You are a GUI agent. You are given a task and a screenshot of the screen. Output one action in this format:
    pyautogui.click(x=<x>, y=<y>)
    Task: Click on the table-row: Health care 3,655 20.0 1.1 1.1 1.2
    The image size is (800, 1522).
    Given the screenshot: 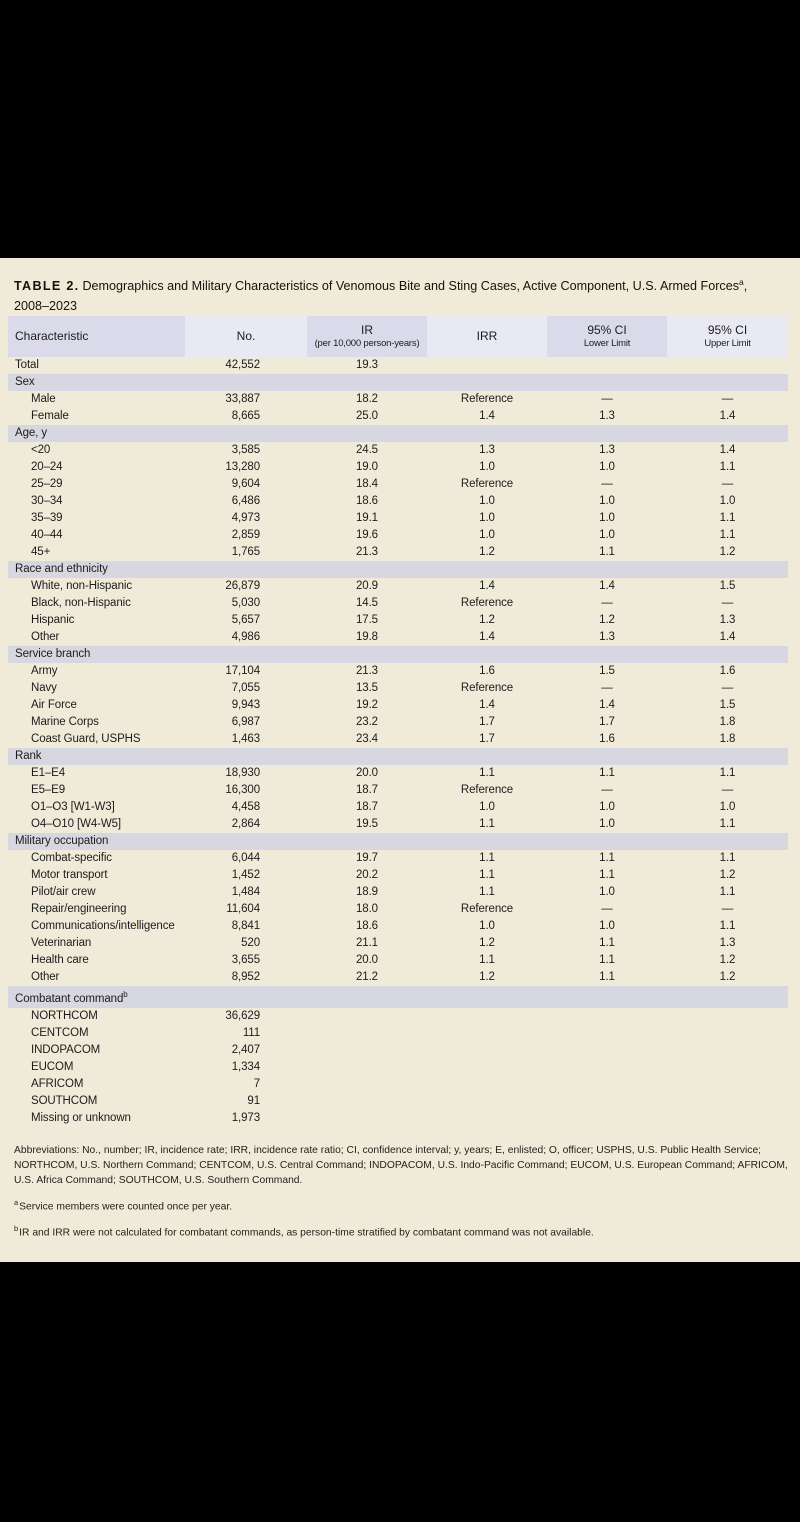 What is the action you would take?
    pyautogui.click(x=398, y=960)
    